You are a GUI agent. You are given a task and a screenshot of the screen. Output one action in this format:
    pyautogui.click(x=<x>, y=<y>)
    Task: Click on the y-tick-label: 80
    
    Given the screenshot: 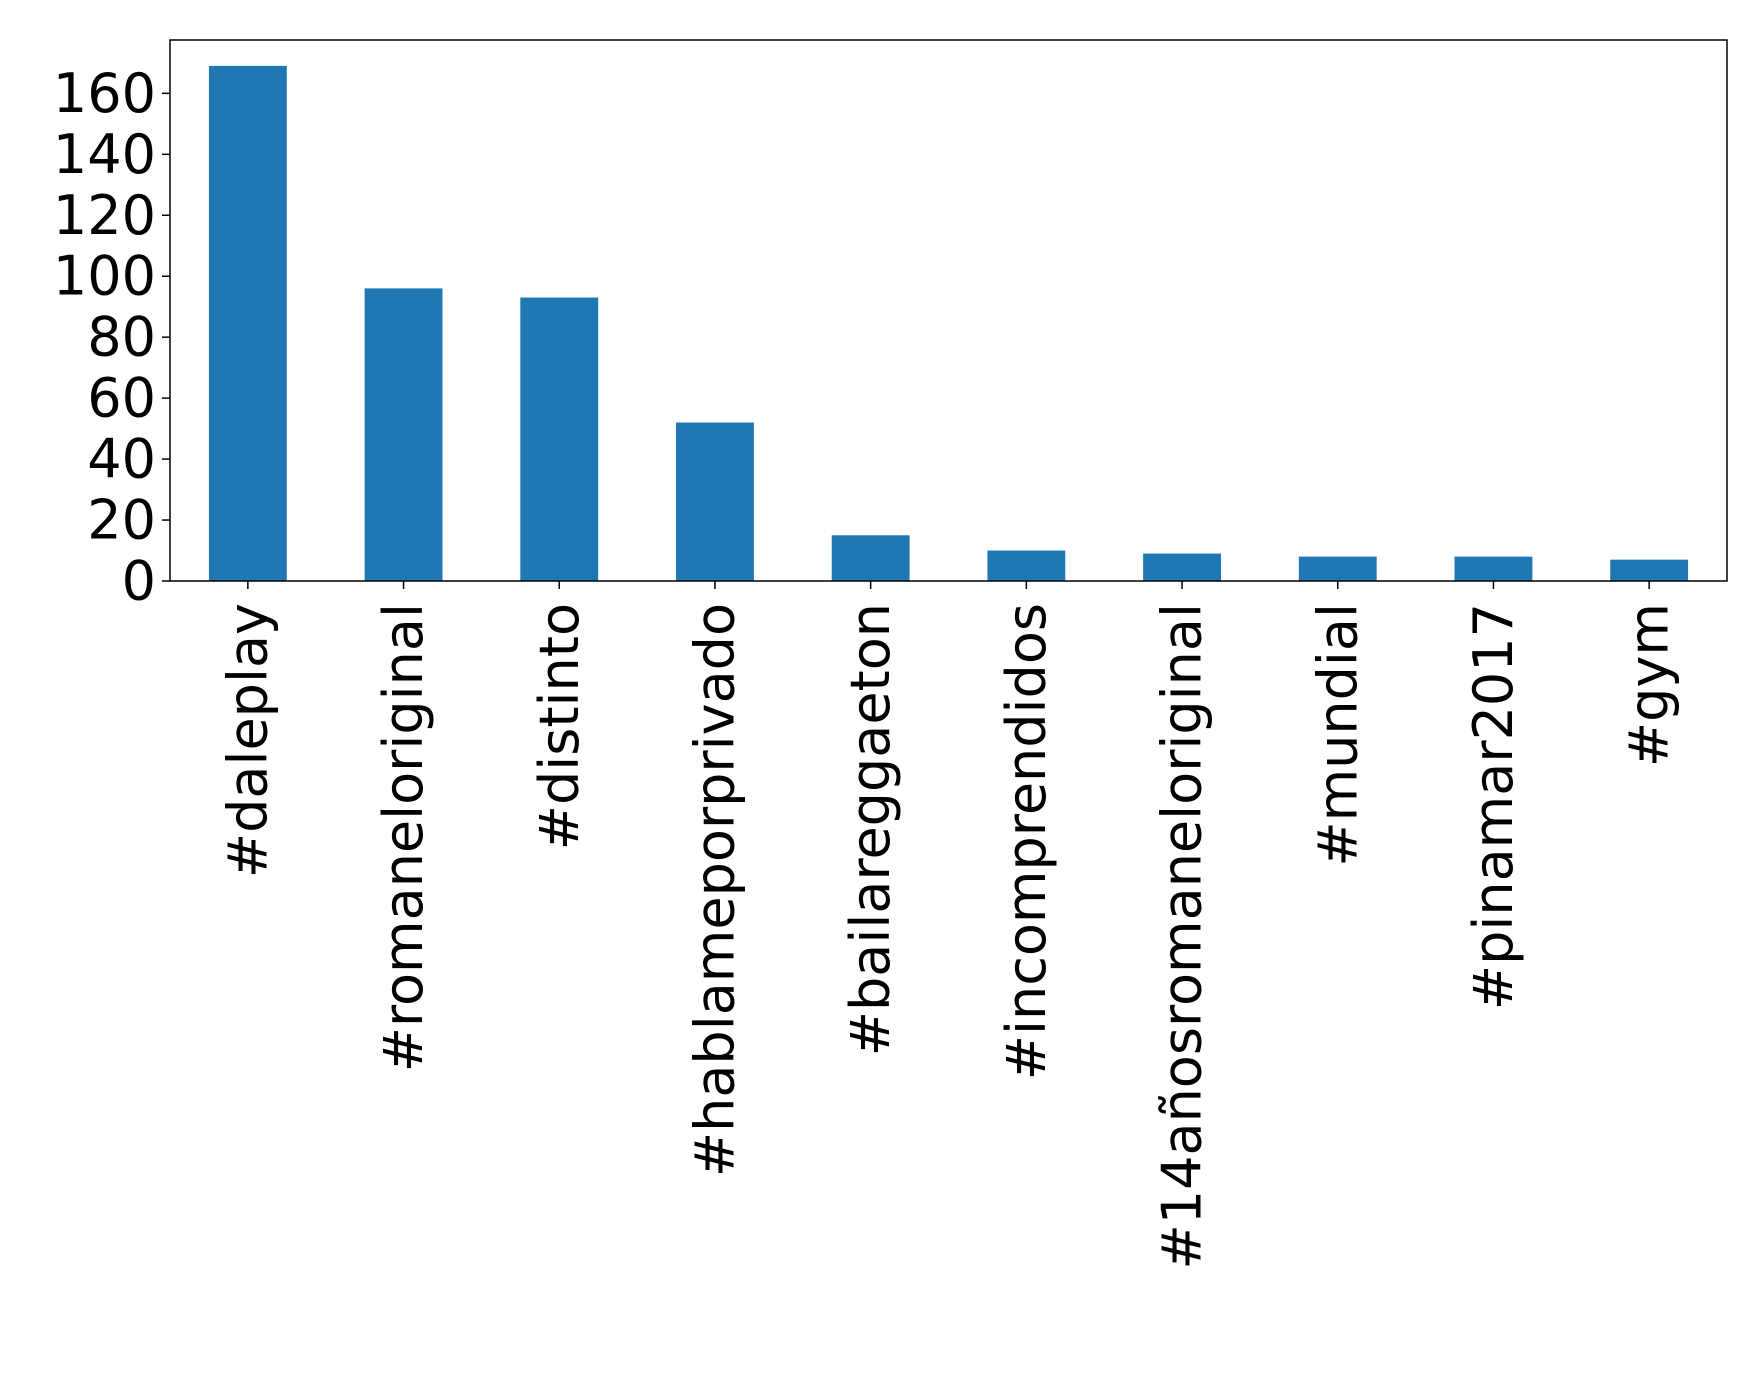 What is the action you would take?
    pyautogui.click(x=121, y=337)
    